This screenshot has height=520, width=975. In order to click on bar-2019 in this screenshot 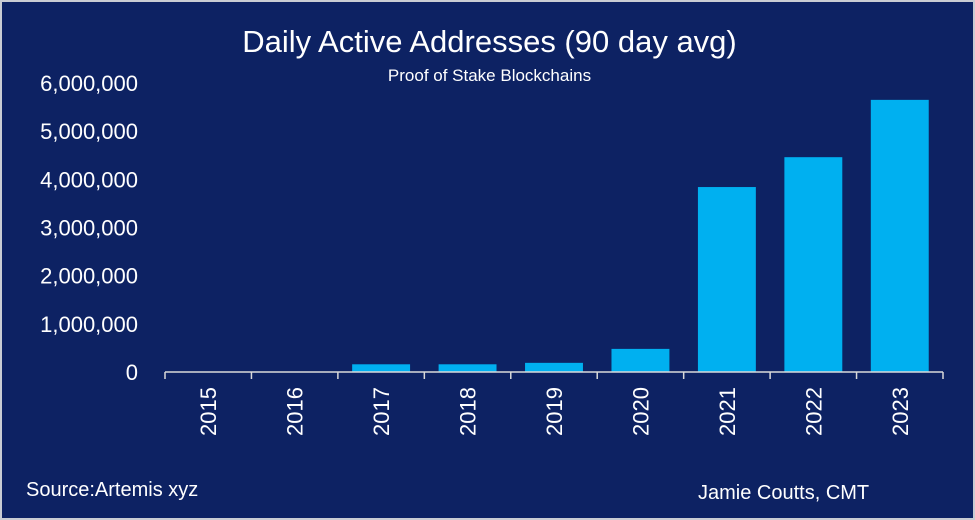, I will do `click(554, 367)`.